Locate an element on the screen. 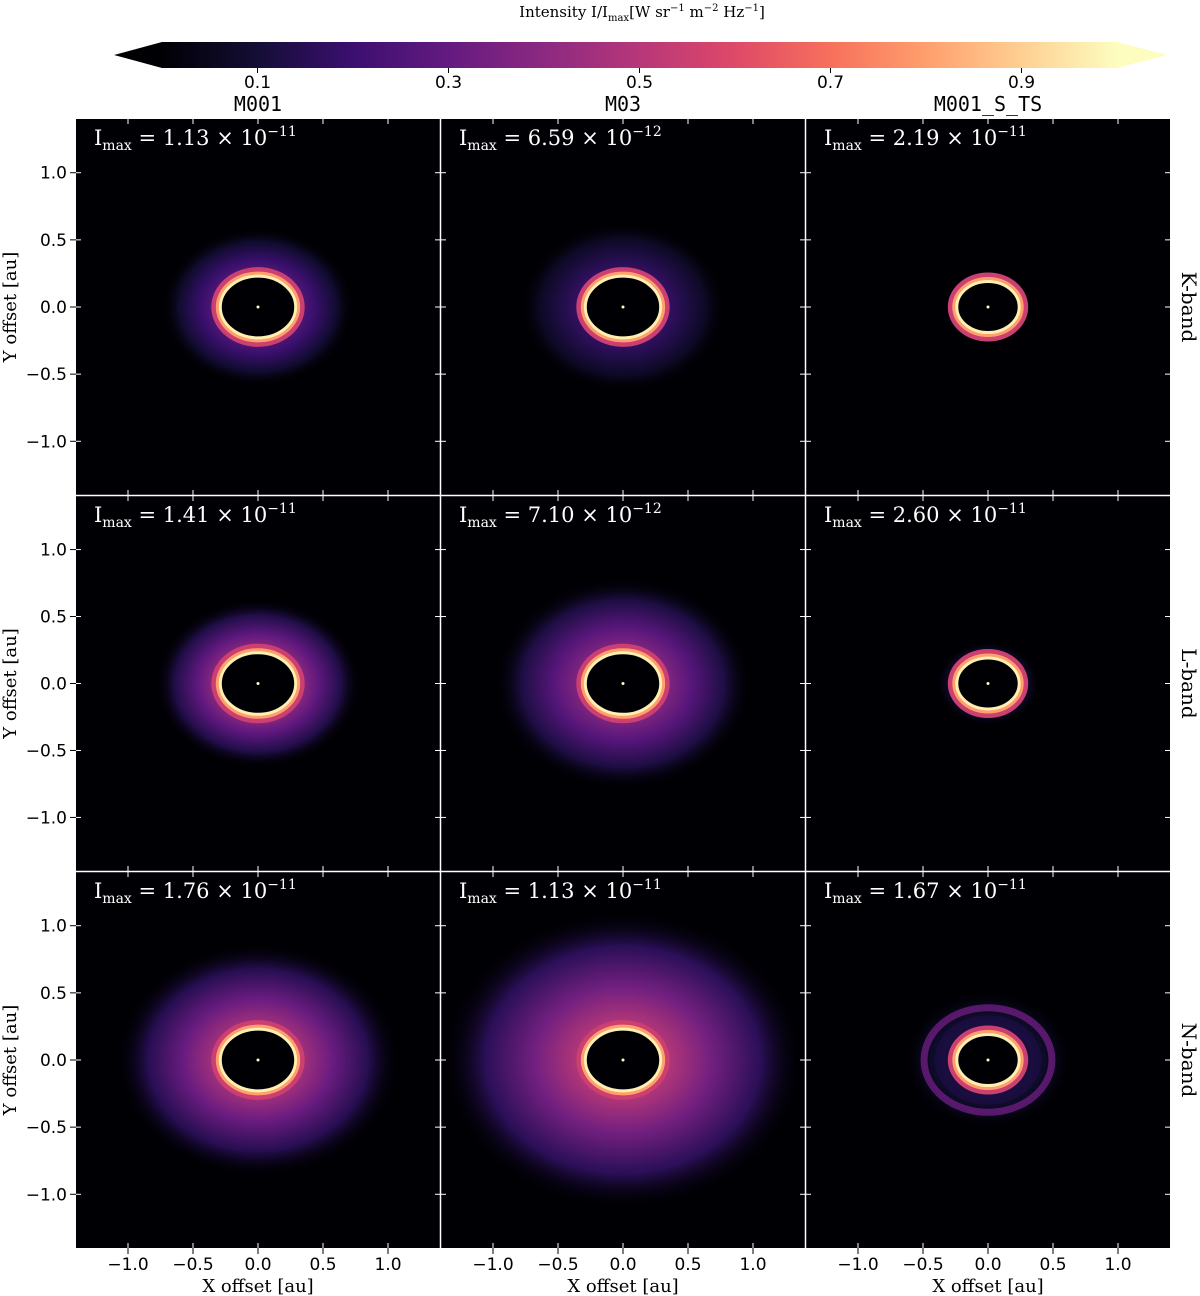 This screenshot has height=1296, width=1200. gap-ring is located at coordinates (988, 1060).